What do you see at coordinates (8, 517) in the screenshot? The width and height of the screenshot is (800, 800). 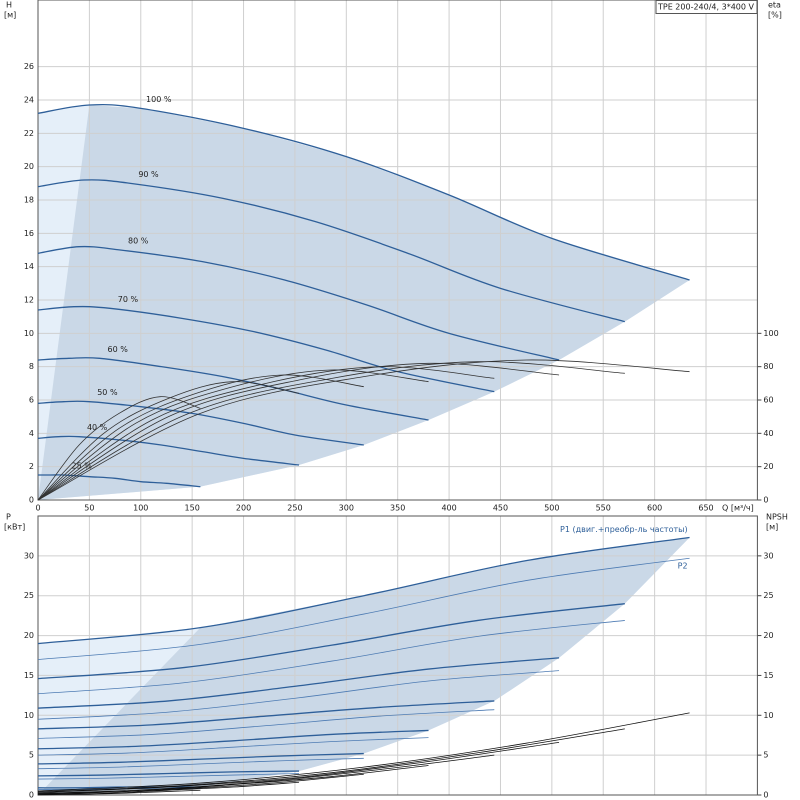 I see `y-axis-label: P` at bounding box center [8, 517].